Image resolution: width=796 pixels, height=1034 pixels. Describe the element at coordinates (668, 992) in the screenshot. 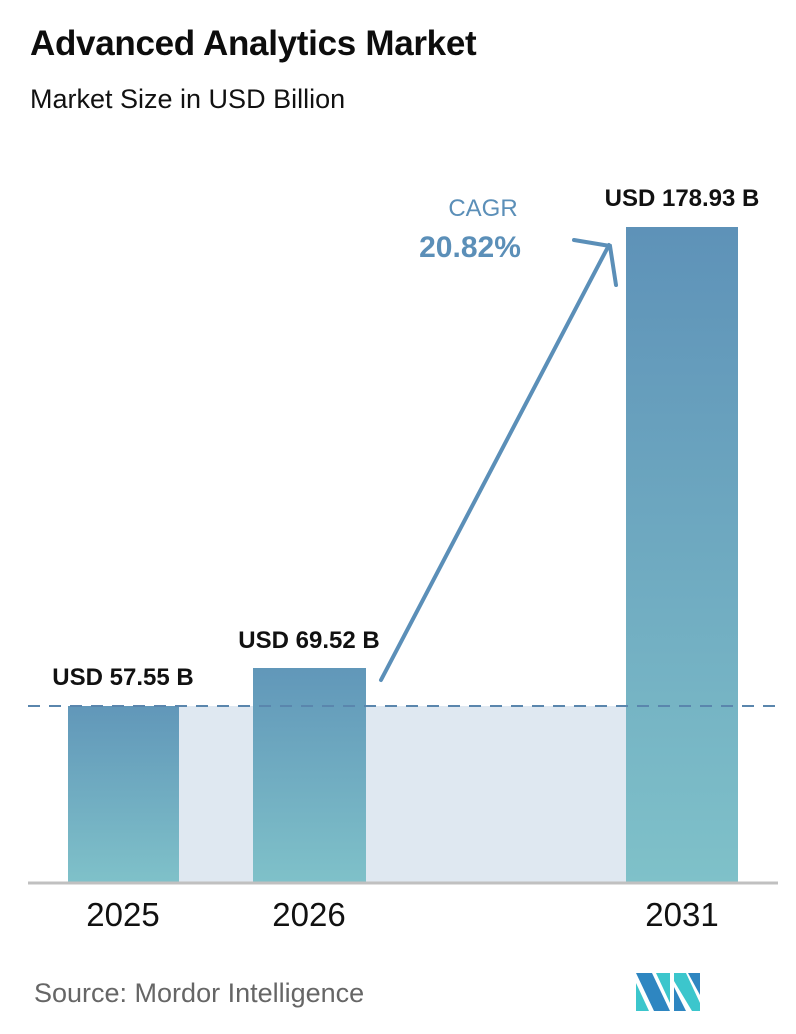

I see `mordor-logo-icon` at that location.